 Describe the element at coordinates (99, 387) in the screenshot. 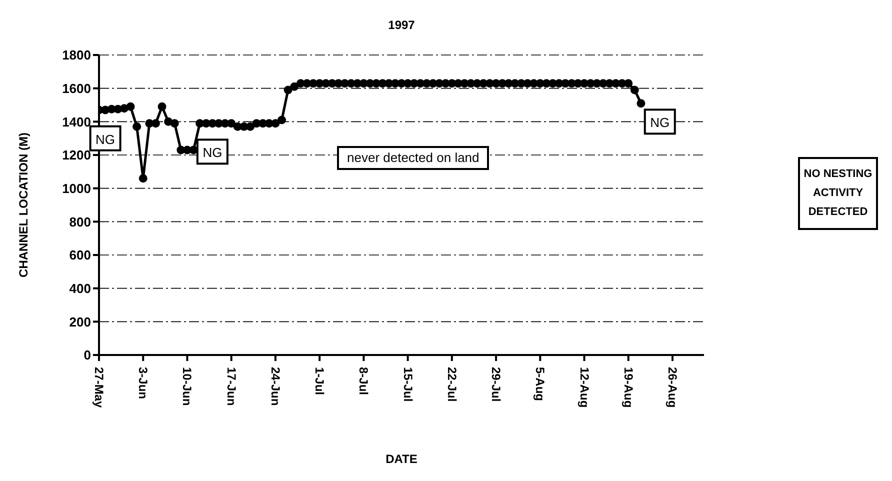

I see `x-tick-label: 27-May` at that location.